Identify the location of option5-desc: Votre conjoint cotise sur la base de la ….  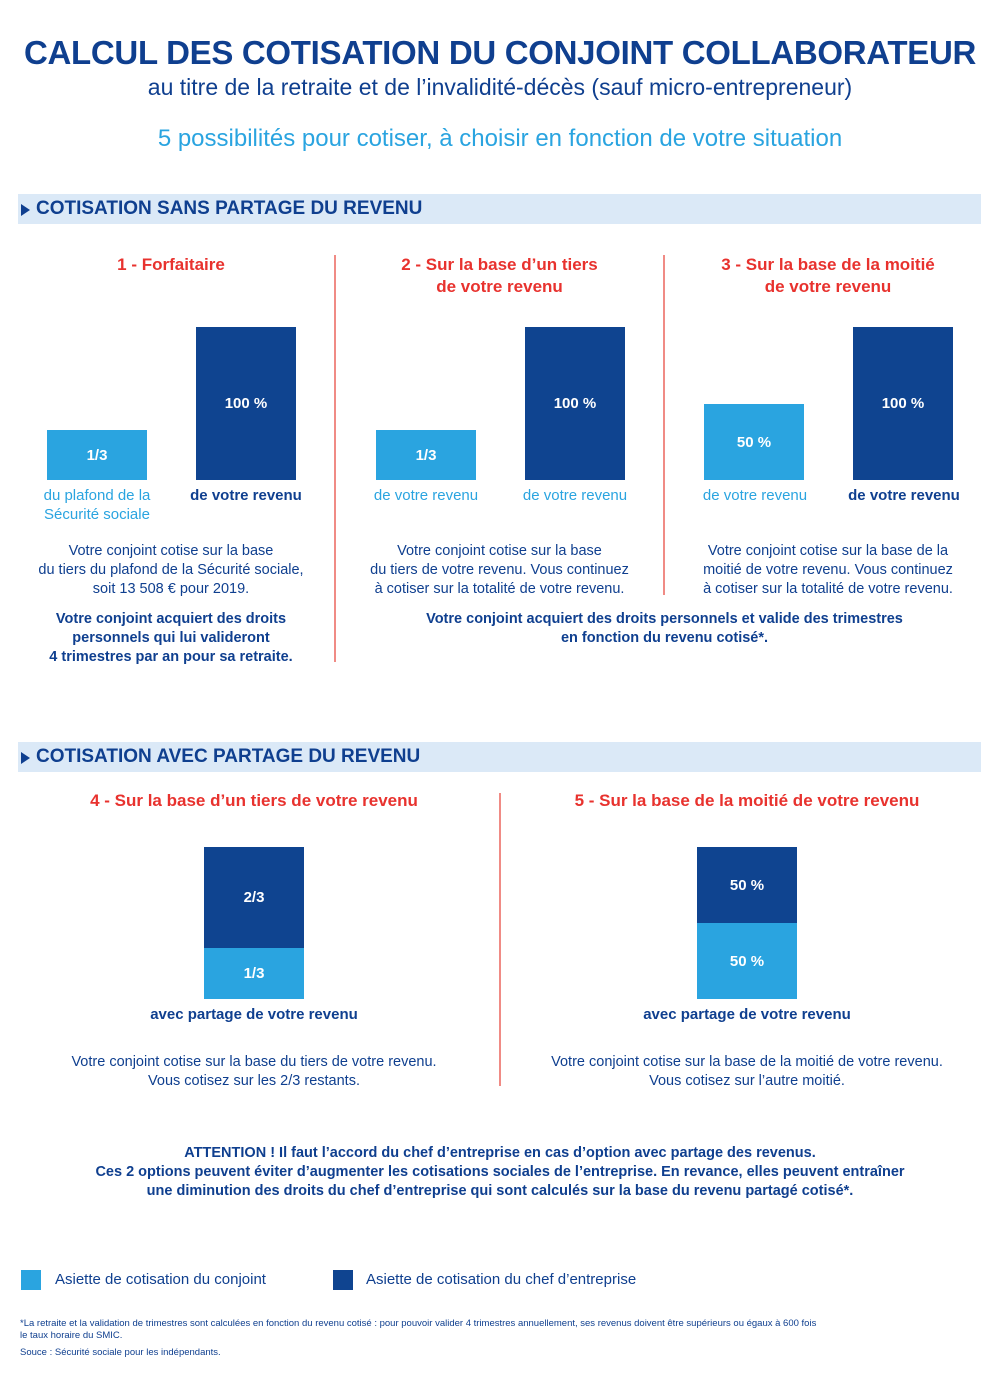
(747, 1071).